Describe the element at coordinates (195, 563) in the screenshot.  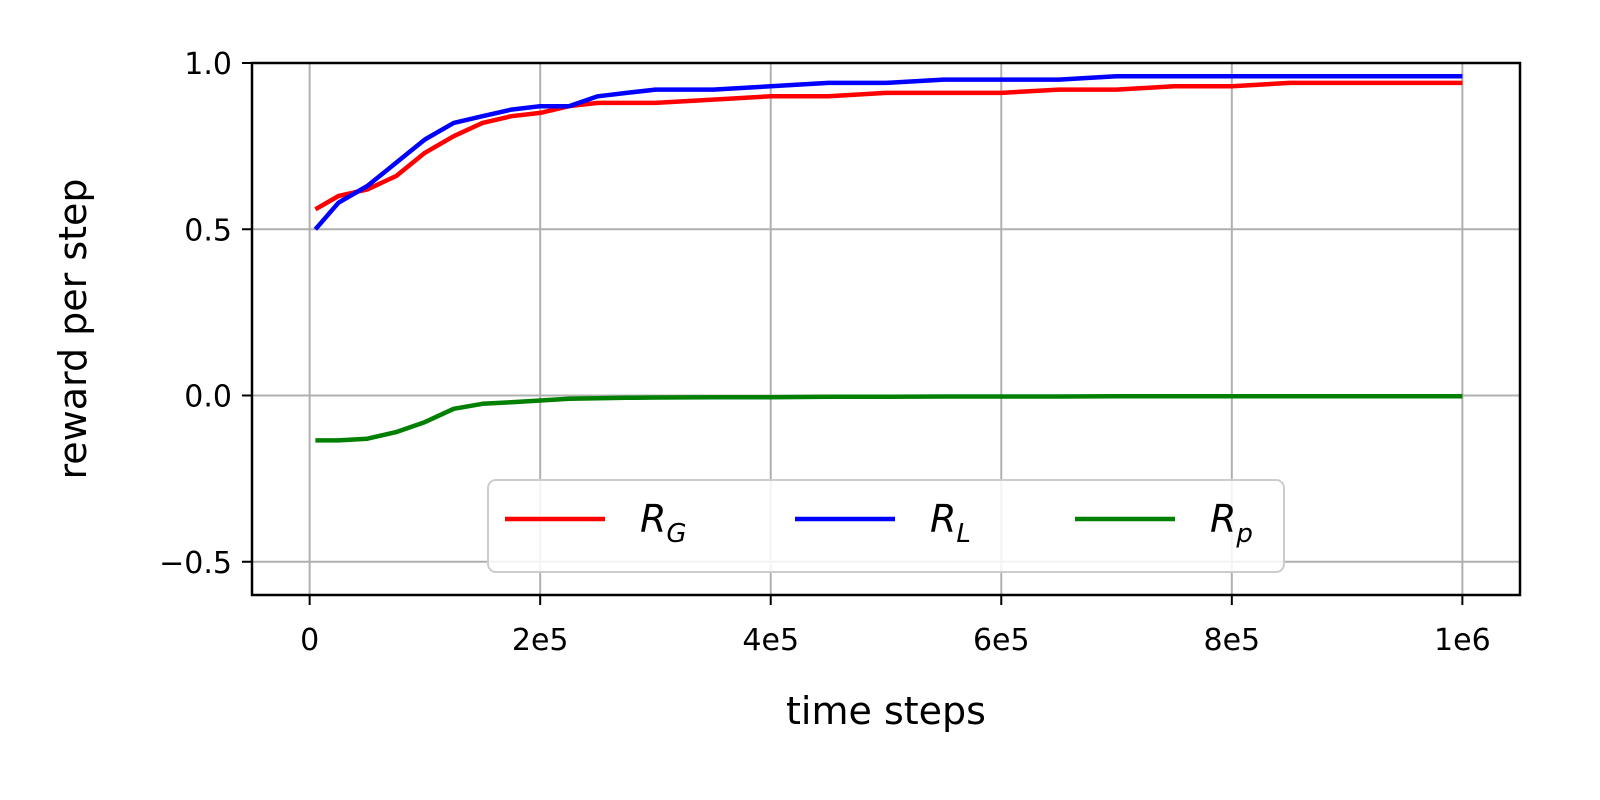
I see `y-tick-label: −0.5` at that location.